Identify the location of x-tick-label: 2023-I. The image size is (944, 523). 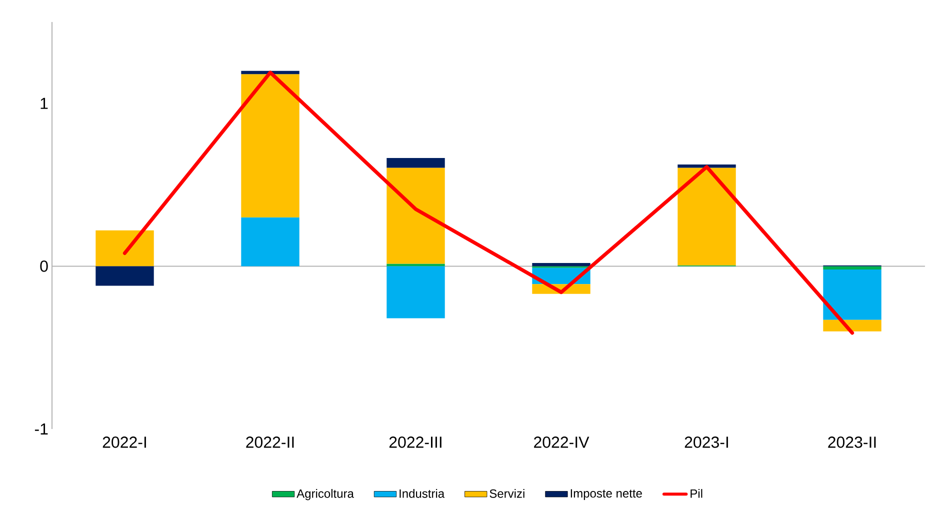
(706, 442).